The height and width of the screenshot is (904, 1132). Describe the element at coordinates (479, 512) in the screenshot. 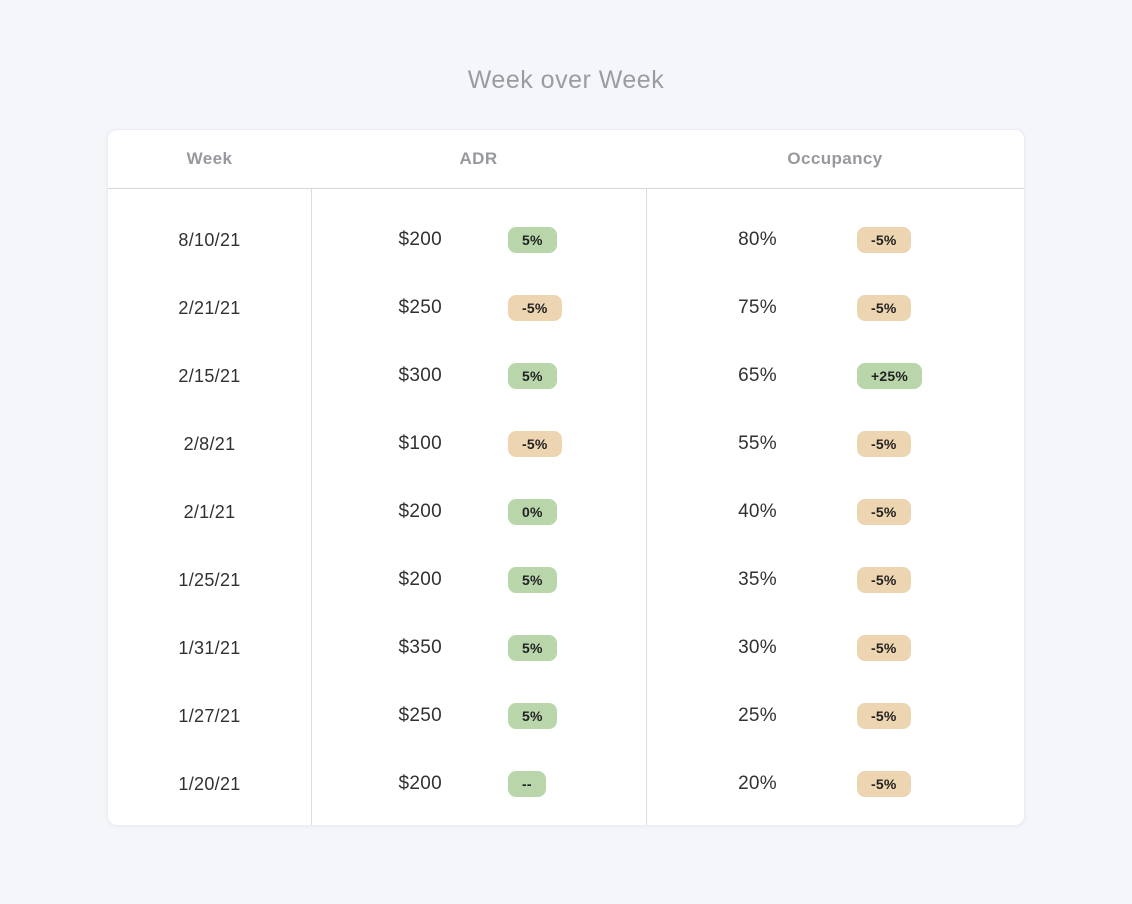

I see `adr-cell: $200 0%` at that location.